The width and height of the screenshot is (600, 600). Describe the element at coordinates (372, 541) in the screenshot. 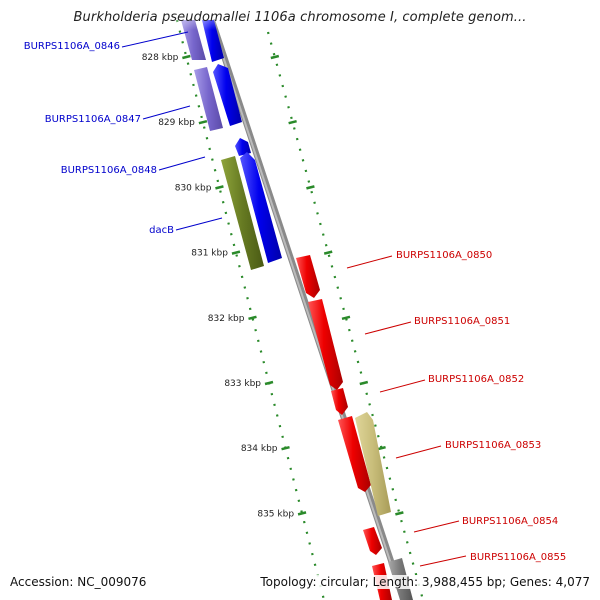

I see `gene-burps1106a-0854-arrow` at that location.